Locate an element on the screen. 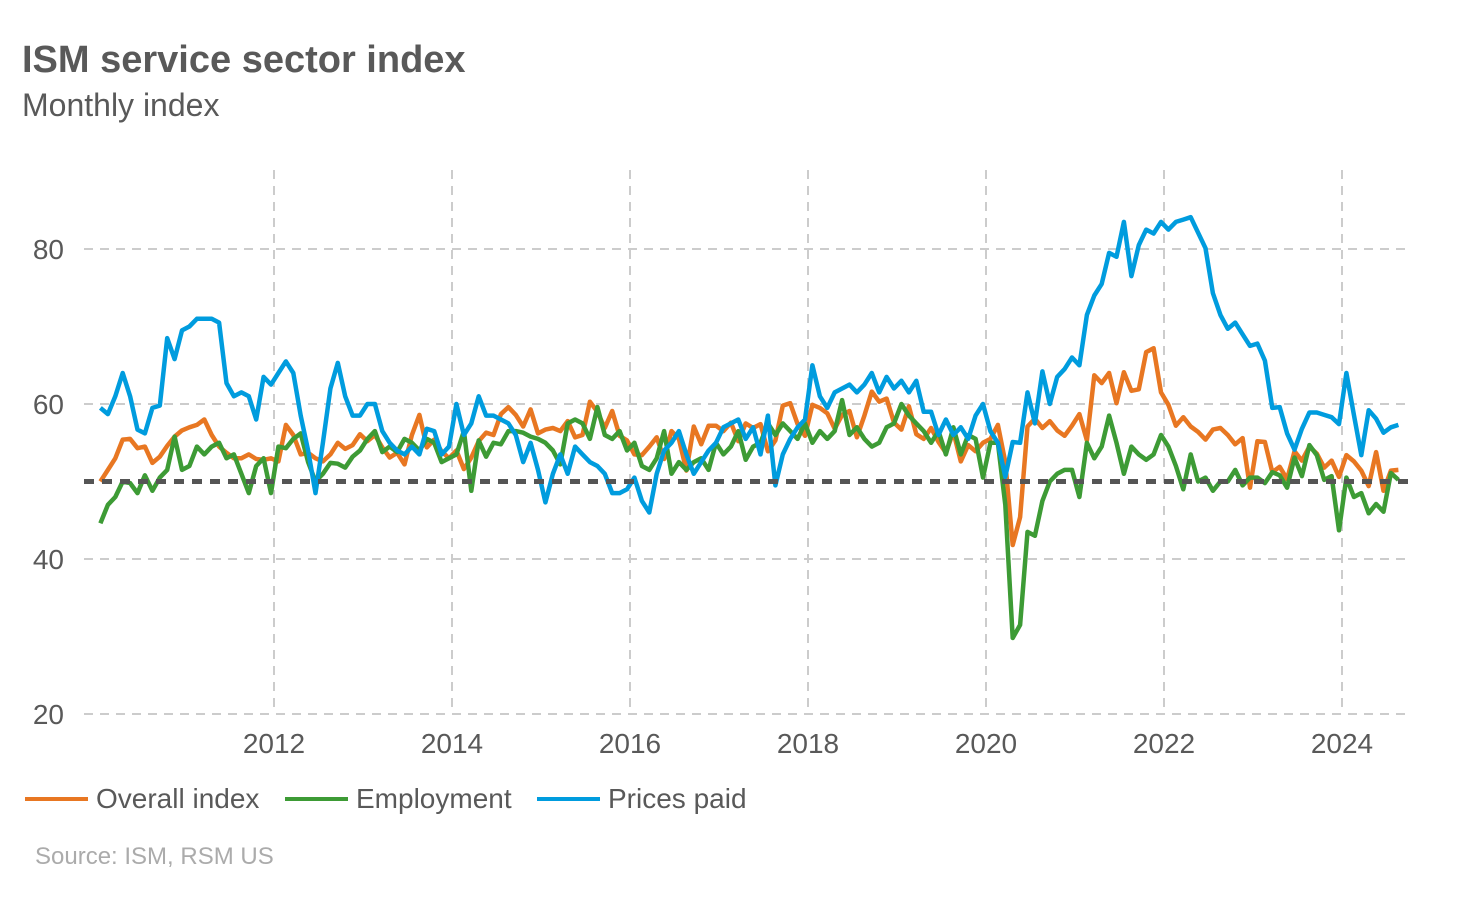 Image resolution: width=1472 pixels, height=904 pixels. y-tick-label: 60 is located at coordinates (48, 404).